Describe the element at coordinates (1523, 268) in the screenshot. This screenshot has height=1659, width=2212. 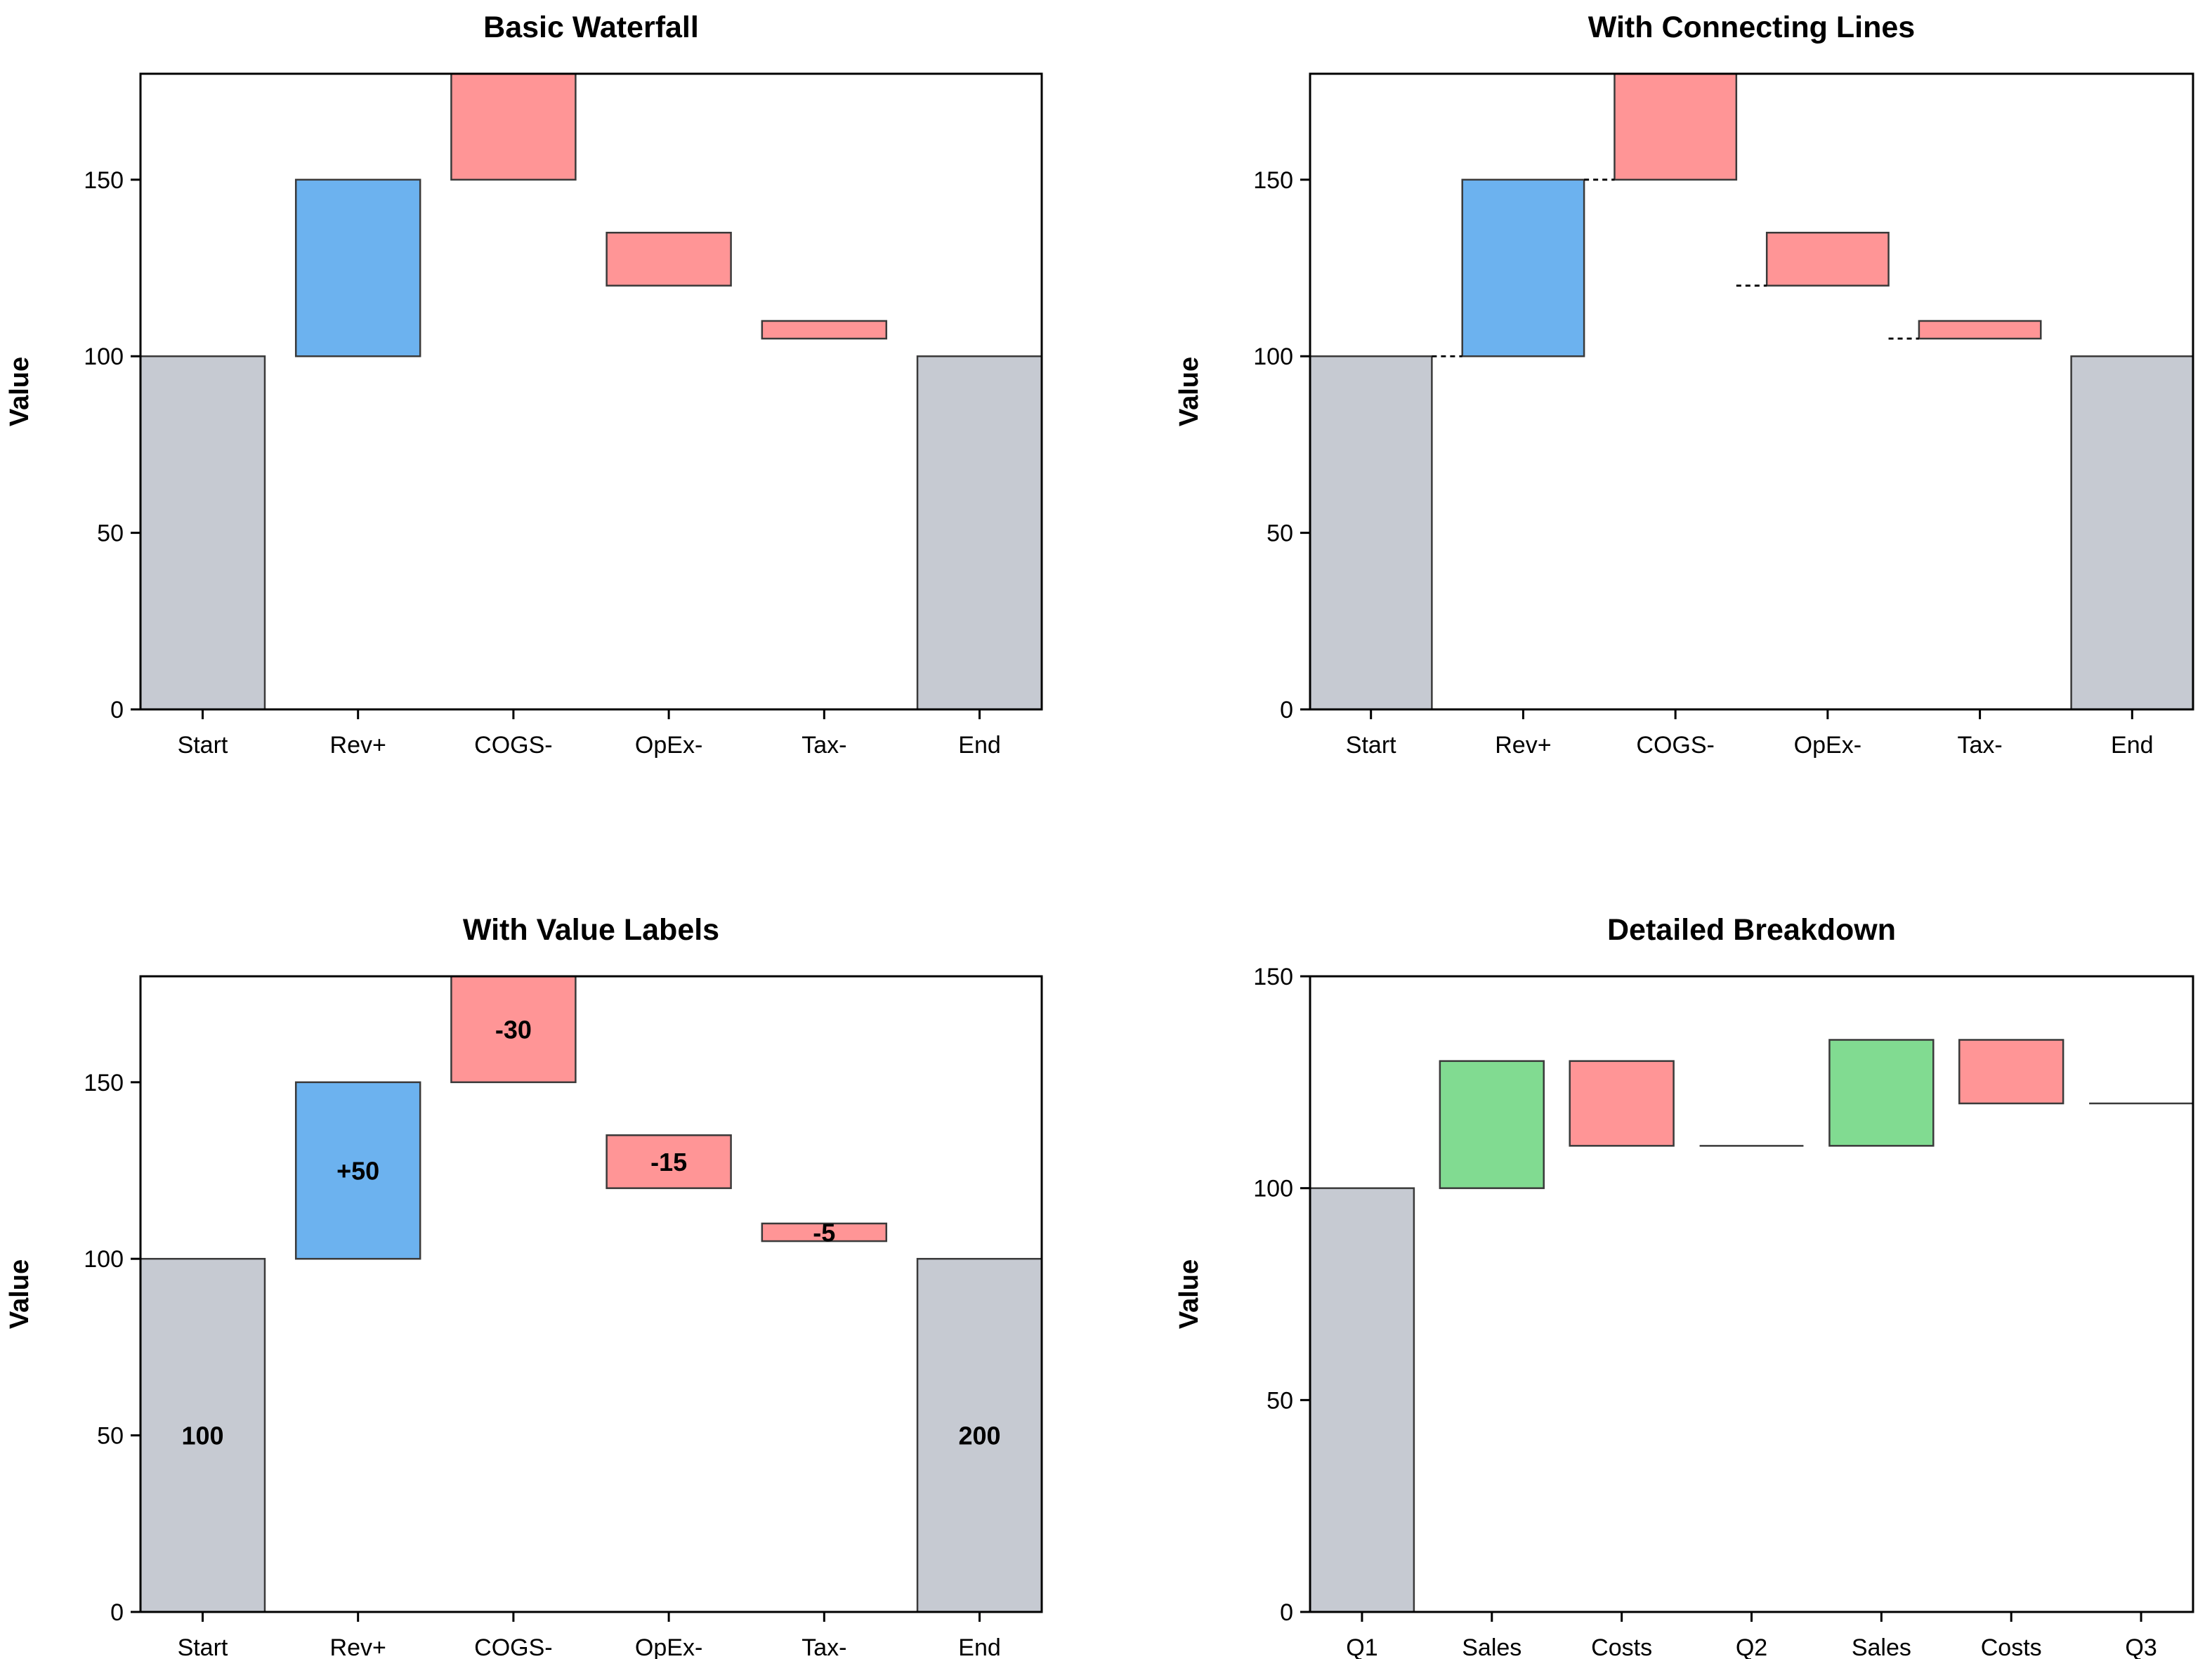
I see `bar-with-connecting-lines-rev+-1` at that location.